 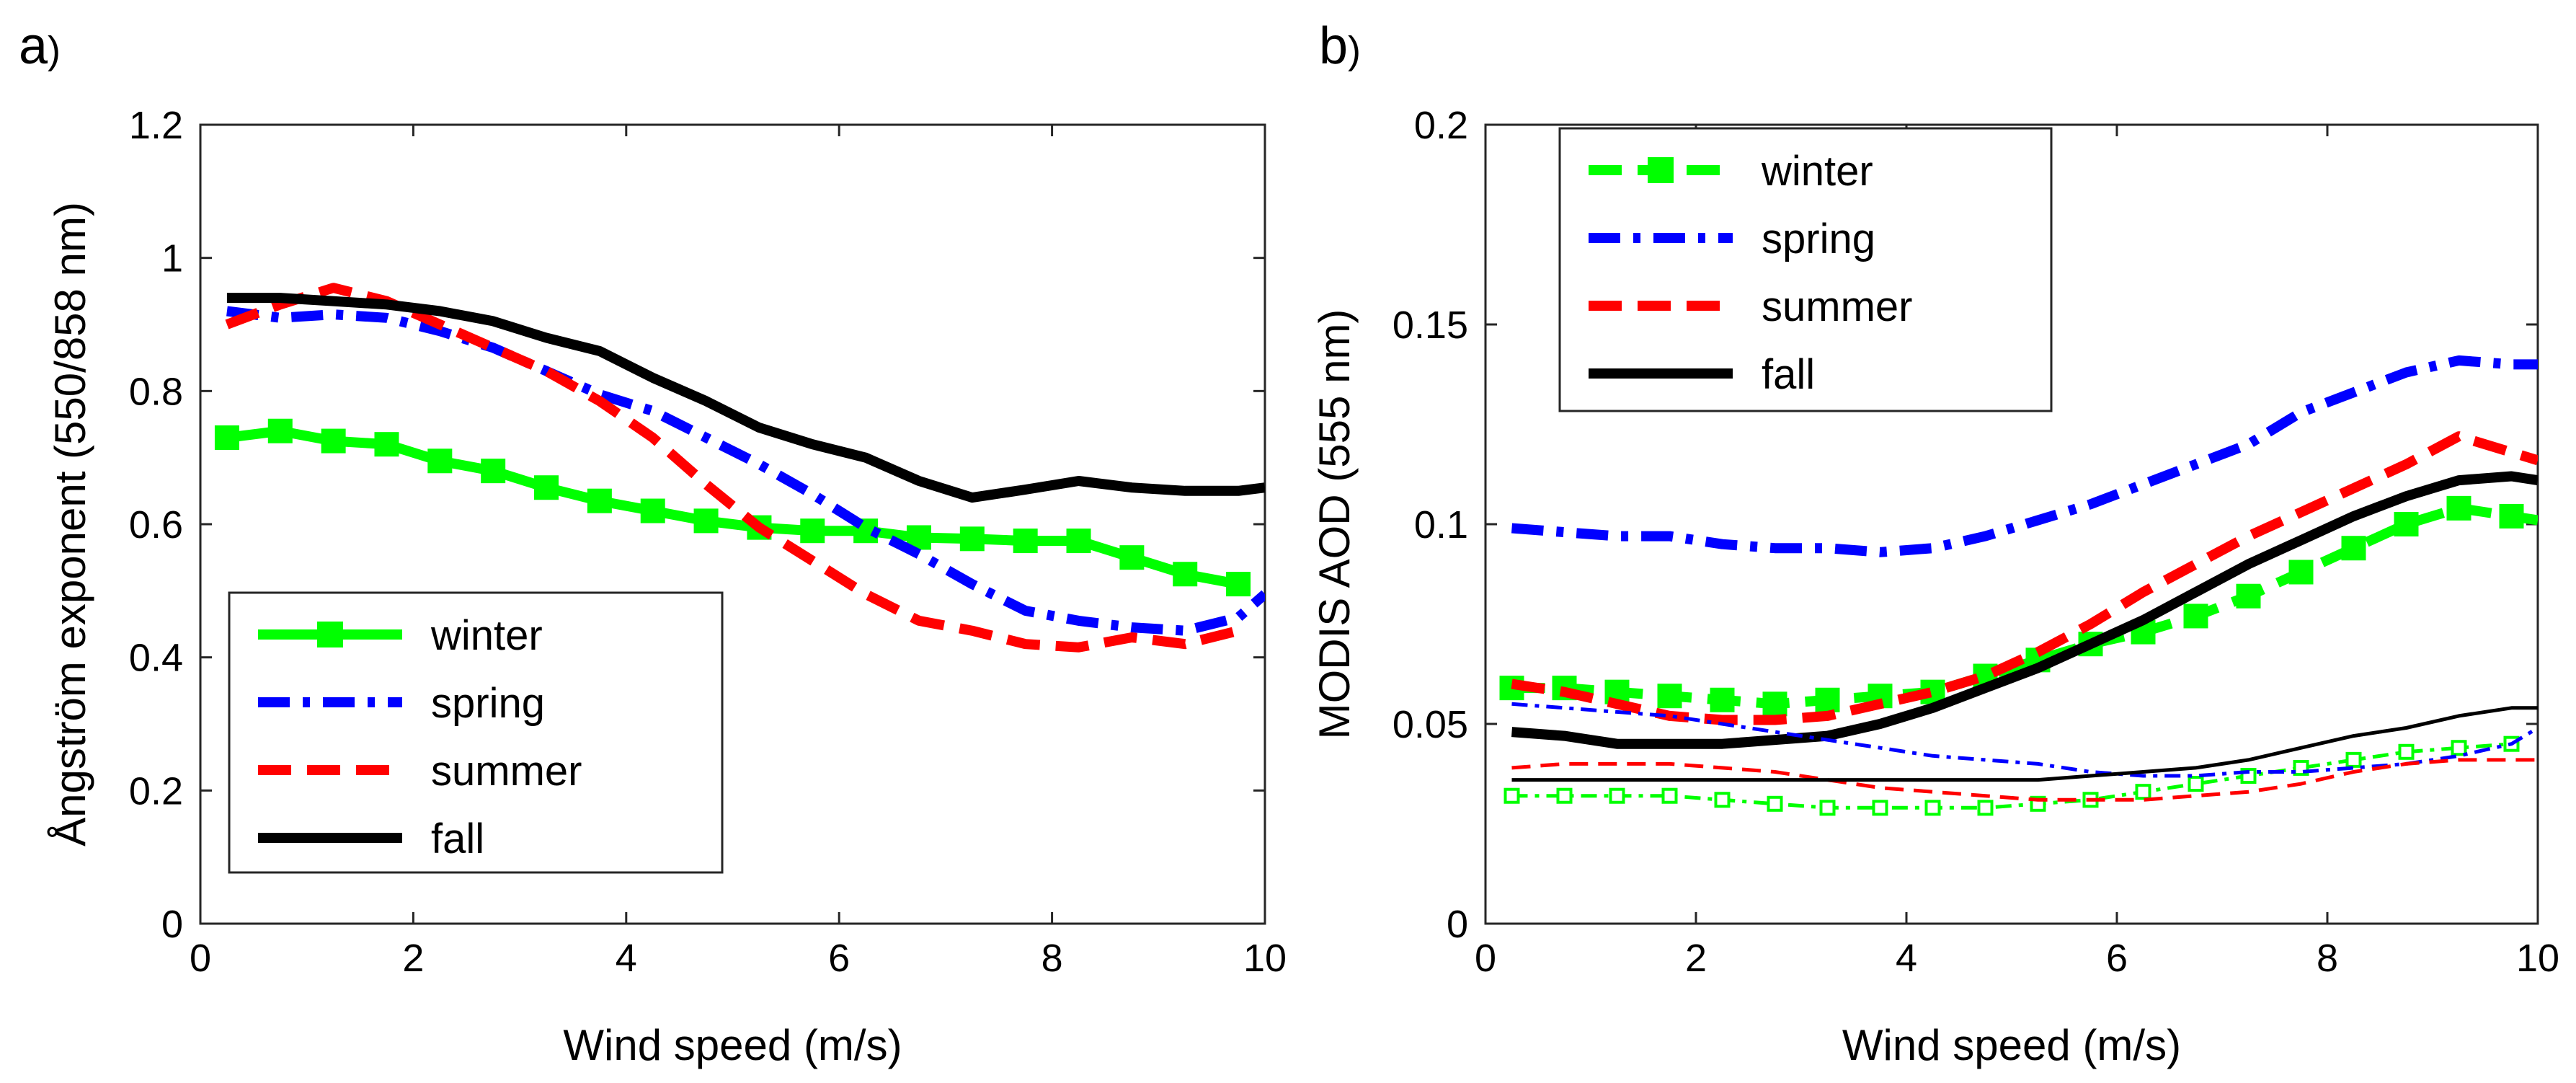 What do you see at coordinates (1334, 524) in the screenshot?
I see `y-axis-label: MODIS AOD (555 nm)` at bounding box center [1334, 524].